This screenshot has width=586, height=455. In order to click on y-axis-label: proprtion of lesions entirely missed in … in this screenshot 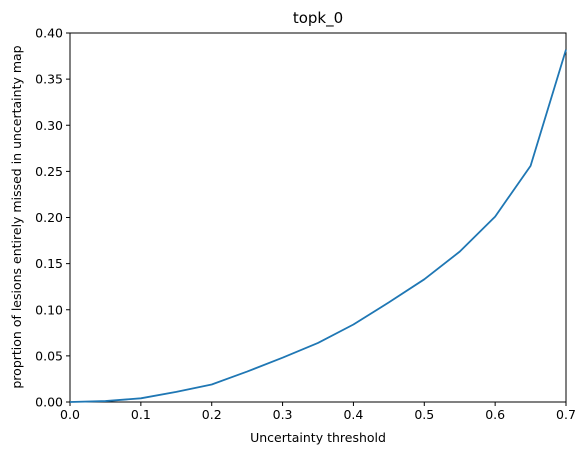, I will do `click(16, 216)`.